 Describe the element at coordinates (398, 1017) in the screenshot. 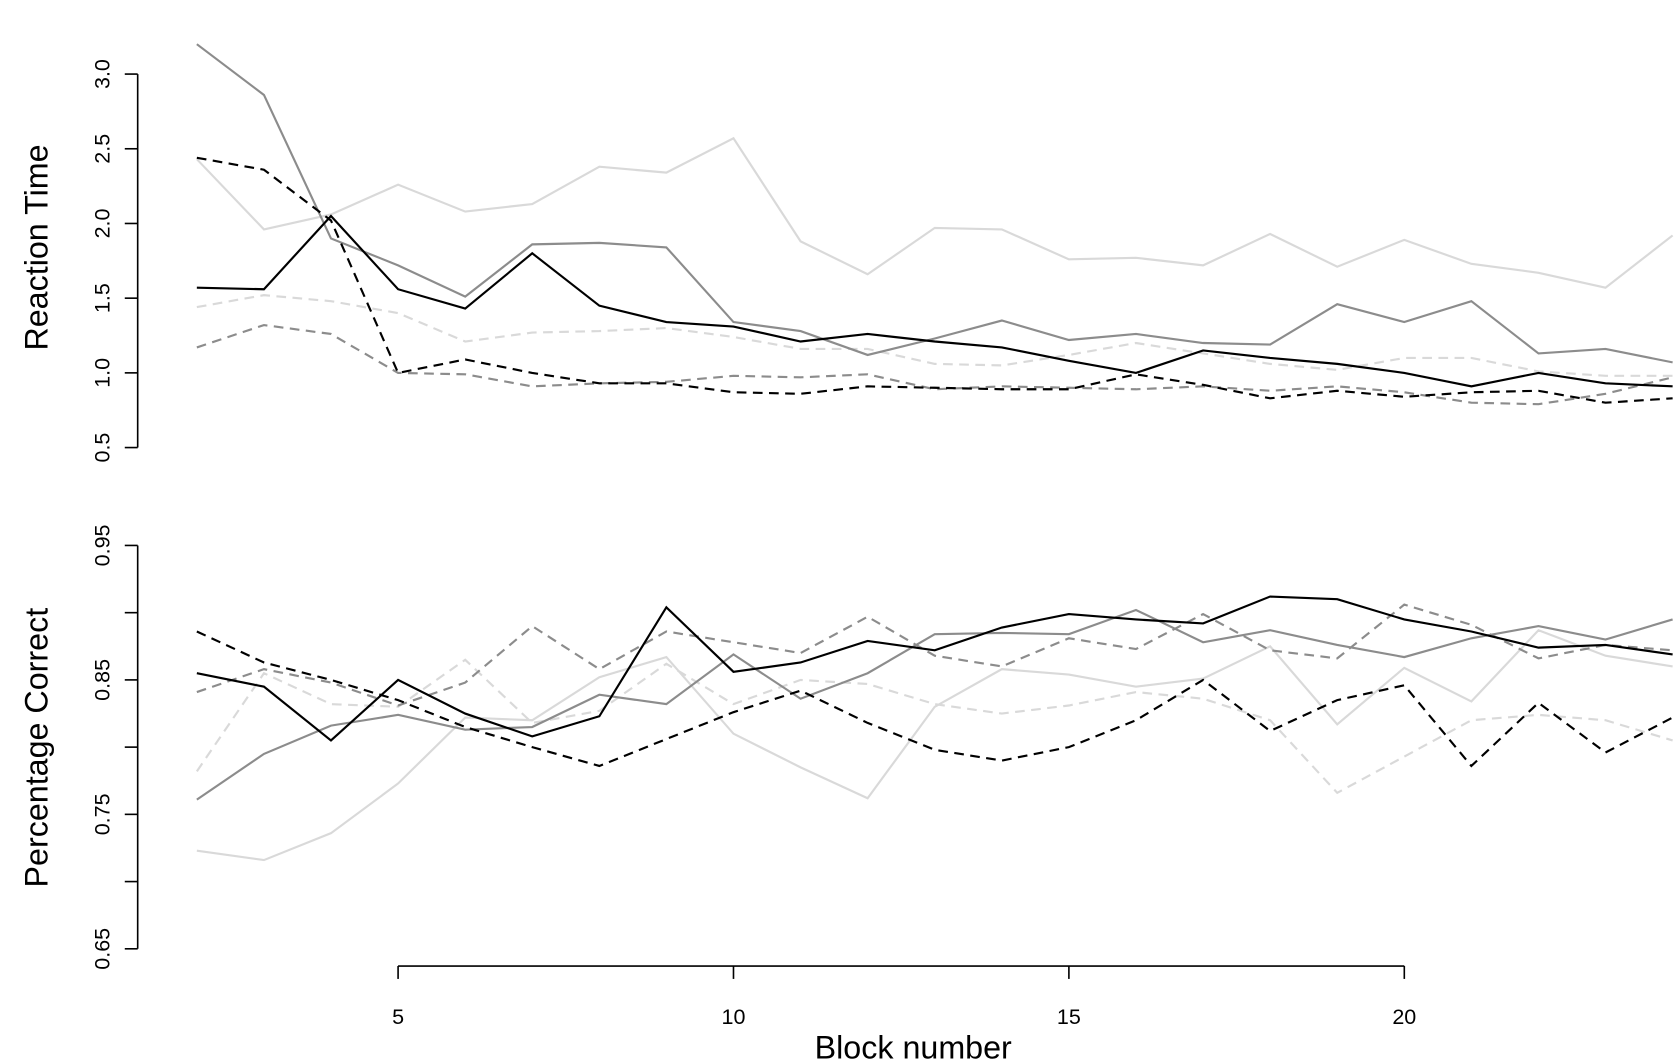

I see `x-tick-label: 5` at that location.